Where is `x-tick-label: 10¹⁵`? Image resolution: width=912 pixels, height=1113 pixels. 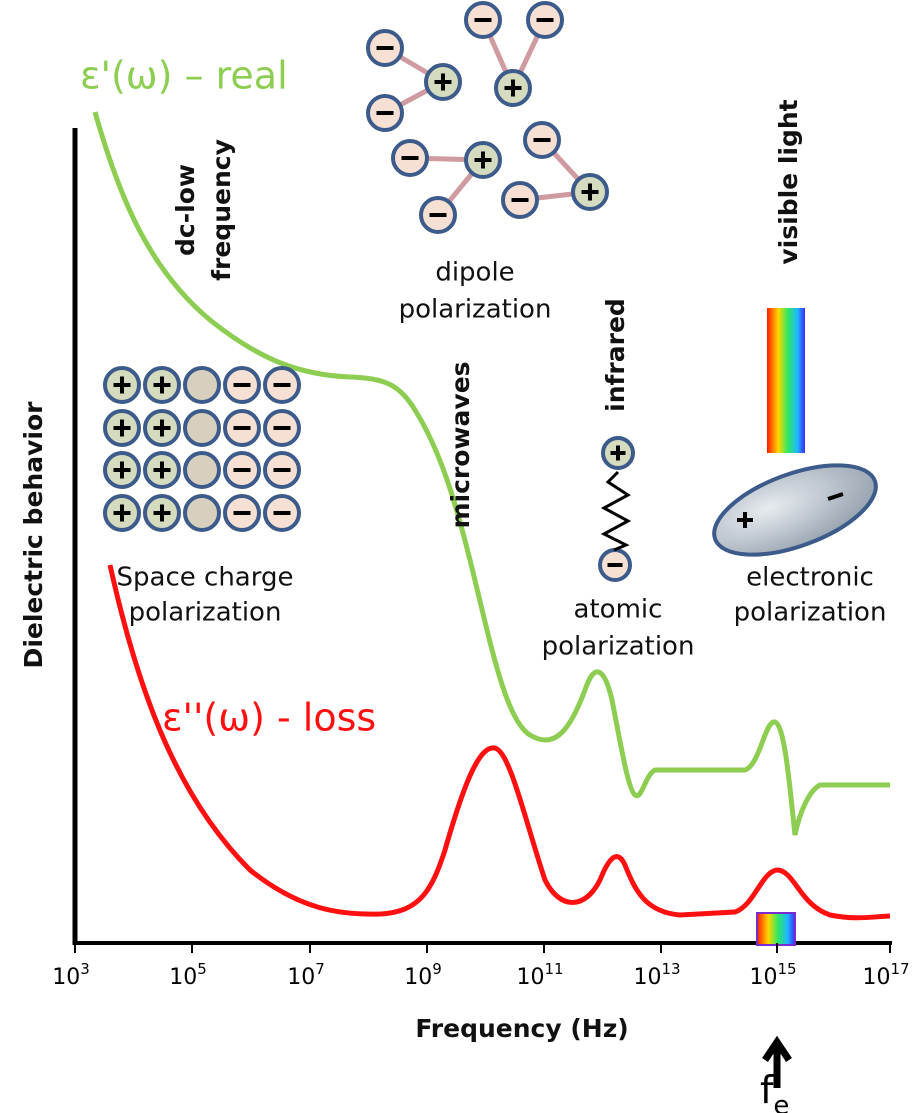 x-tick-label: 10¹⁵ is located at coordinates (772, 975).